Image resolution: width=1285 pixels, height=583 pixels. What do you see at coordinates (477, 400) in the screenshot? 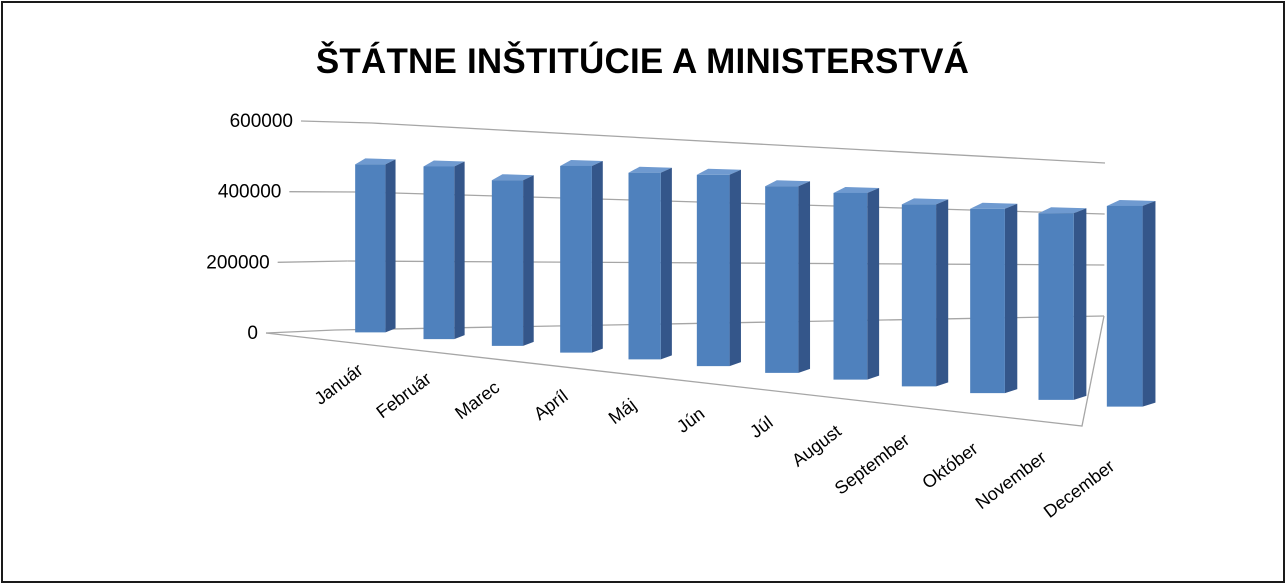
I see `x-tick-label: Marec` at bounding box center [477, 400].